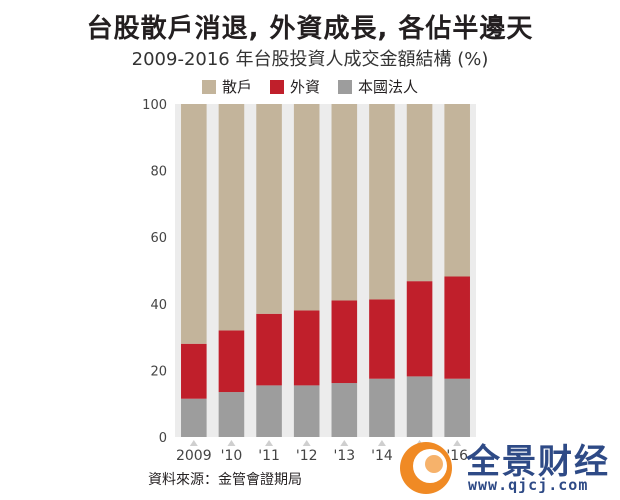 The image size is (620, 500). Describe the element at coordinates (388, 87) in the screenshot. I see `legend-label-domestic-institutional: 本國法人` at that location.